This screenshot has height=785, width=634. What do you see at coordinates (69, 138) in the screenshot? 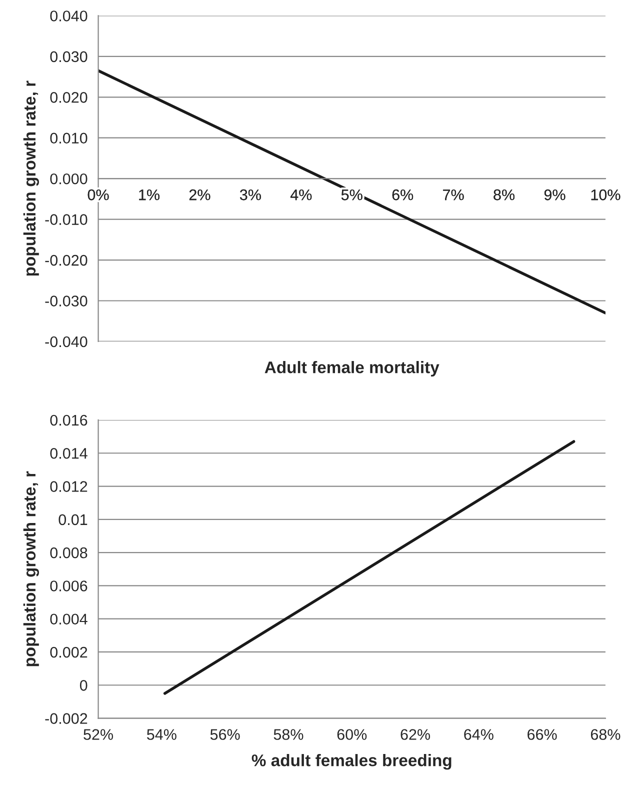
I see `y-tick-label: 0.010` at bounding box center [69, 138].